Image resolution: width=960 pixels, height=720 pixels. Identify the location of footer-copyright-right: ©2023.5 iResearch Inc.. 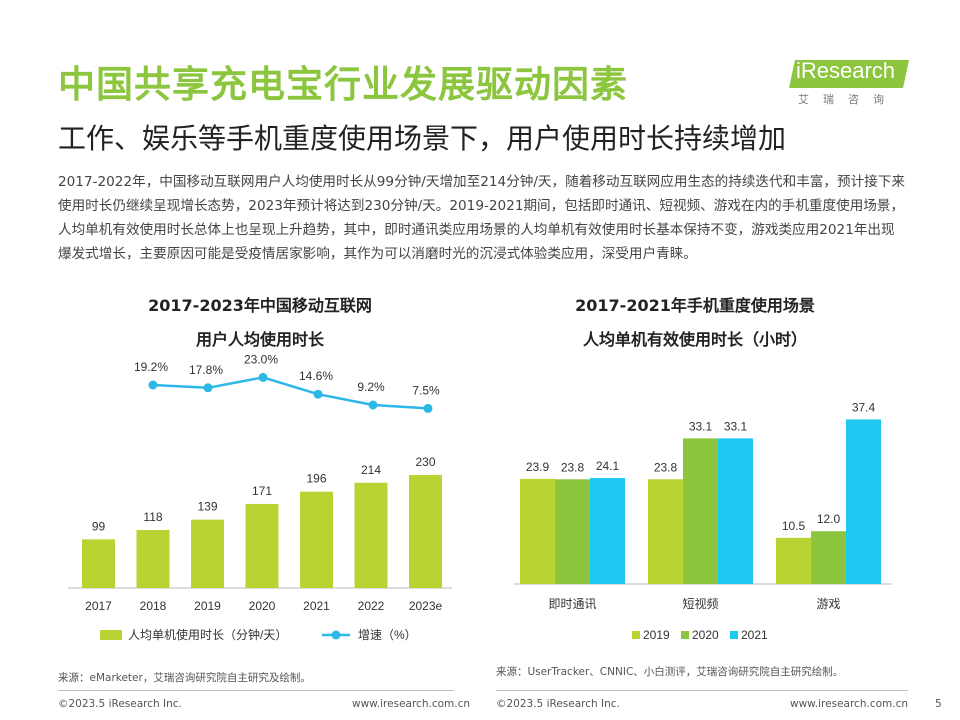
(558, 704).